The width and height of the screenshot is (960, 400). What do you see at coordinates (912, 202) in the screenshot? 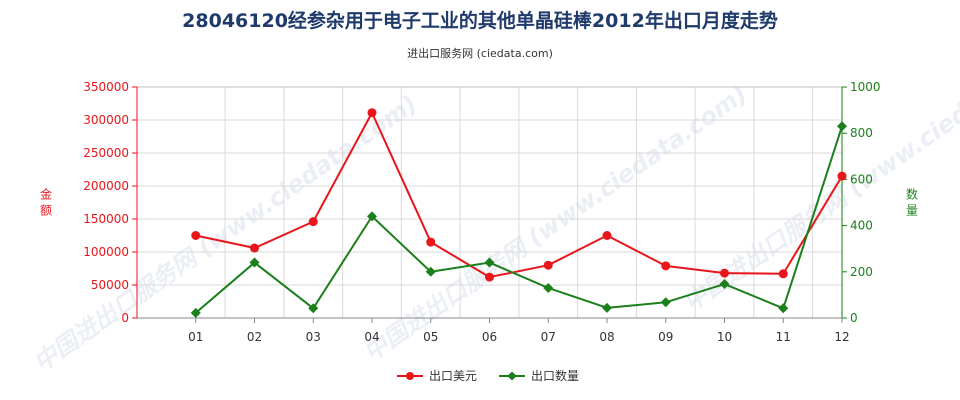
I see `right-axis-label: 数量` at bounding box center [912, 202].